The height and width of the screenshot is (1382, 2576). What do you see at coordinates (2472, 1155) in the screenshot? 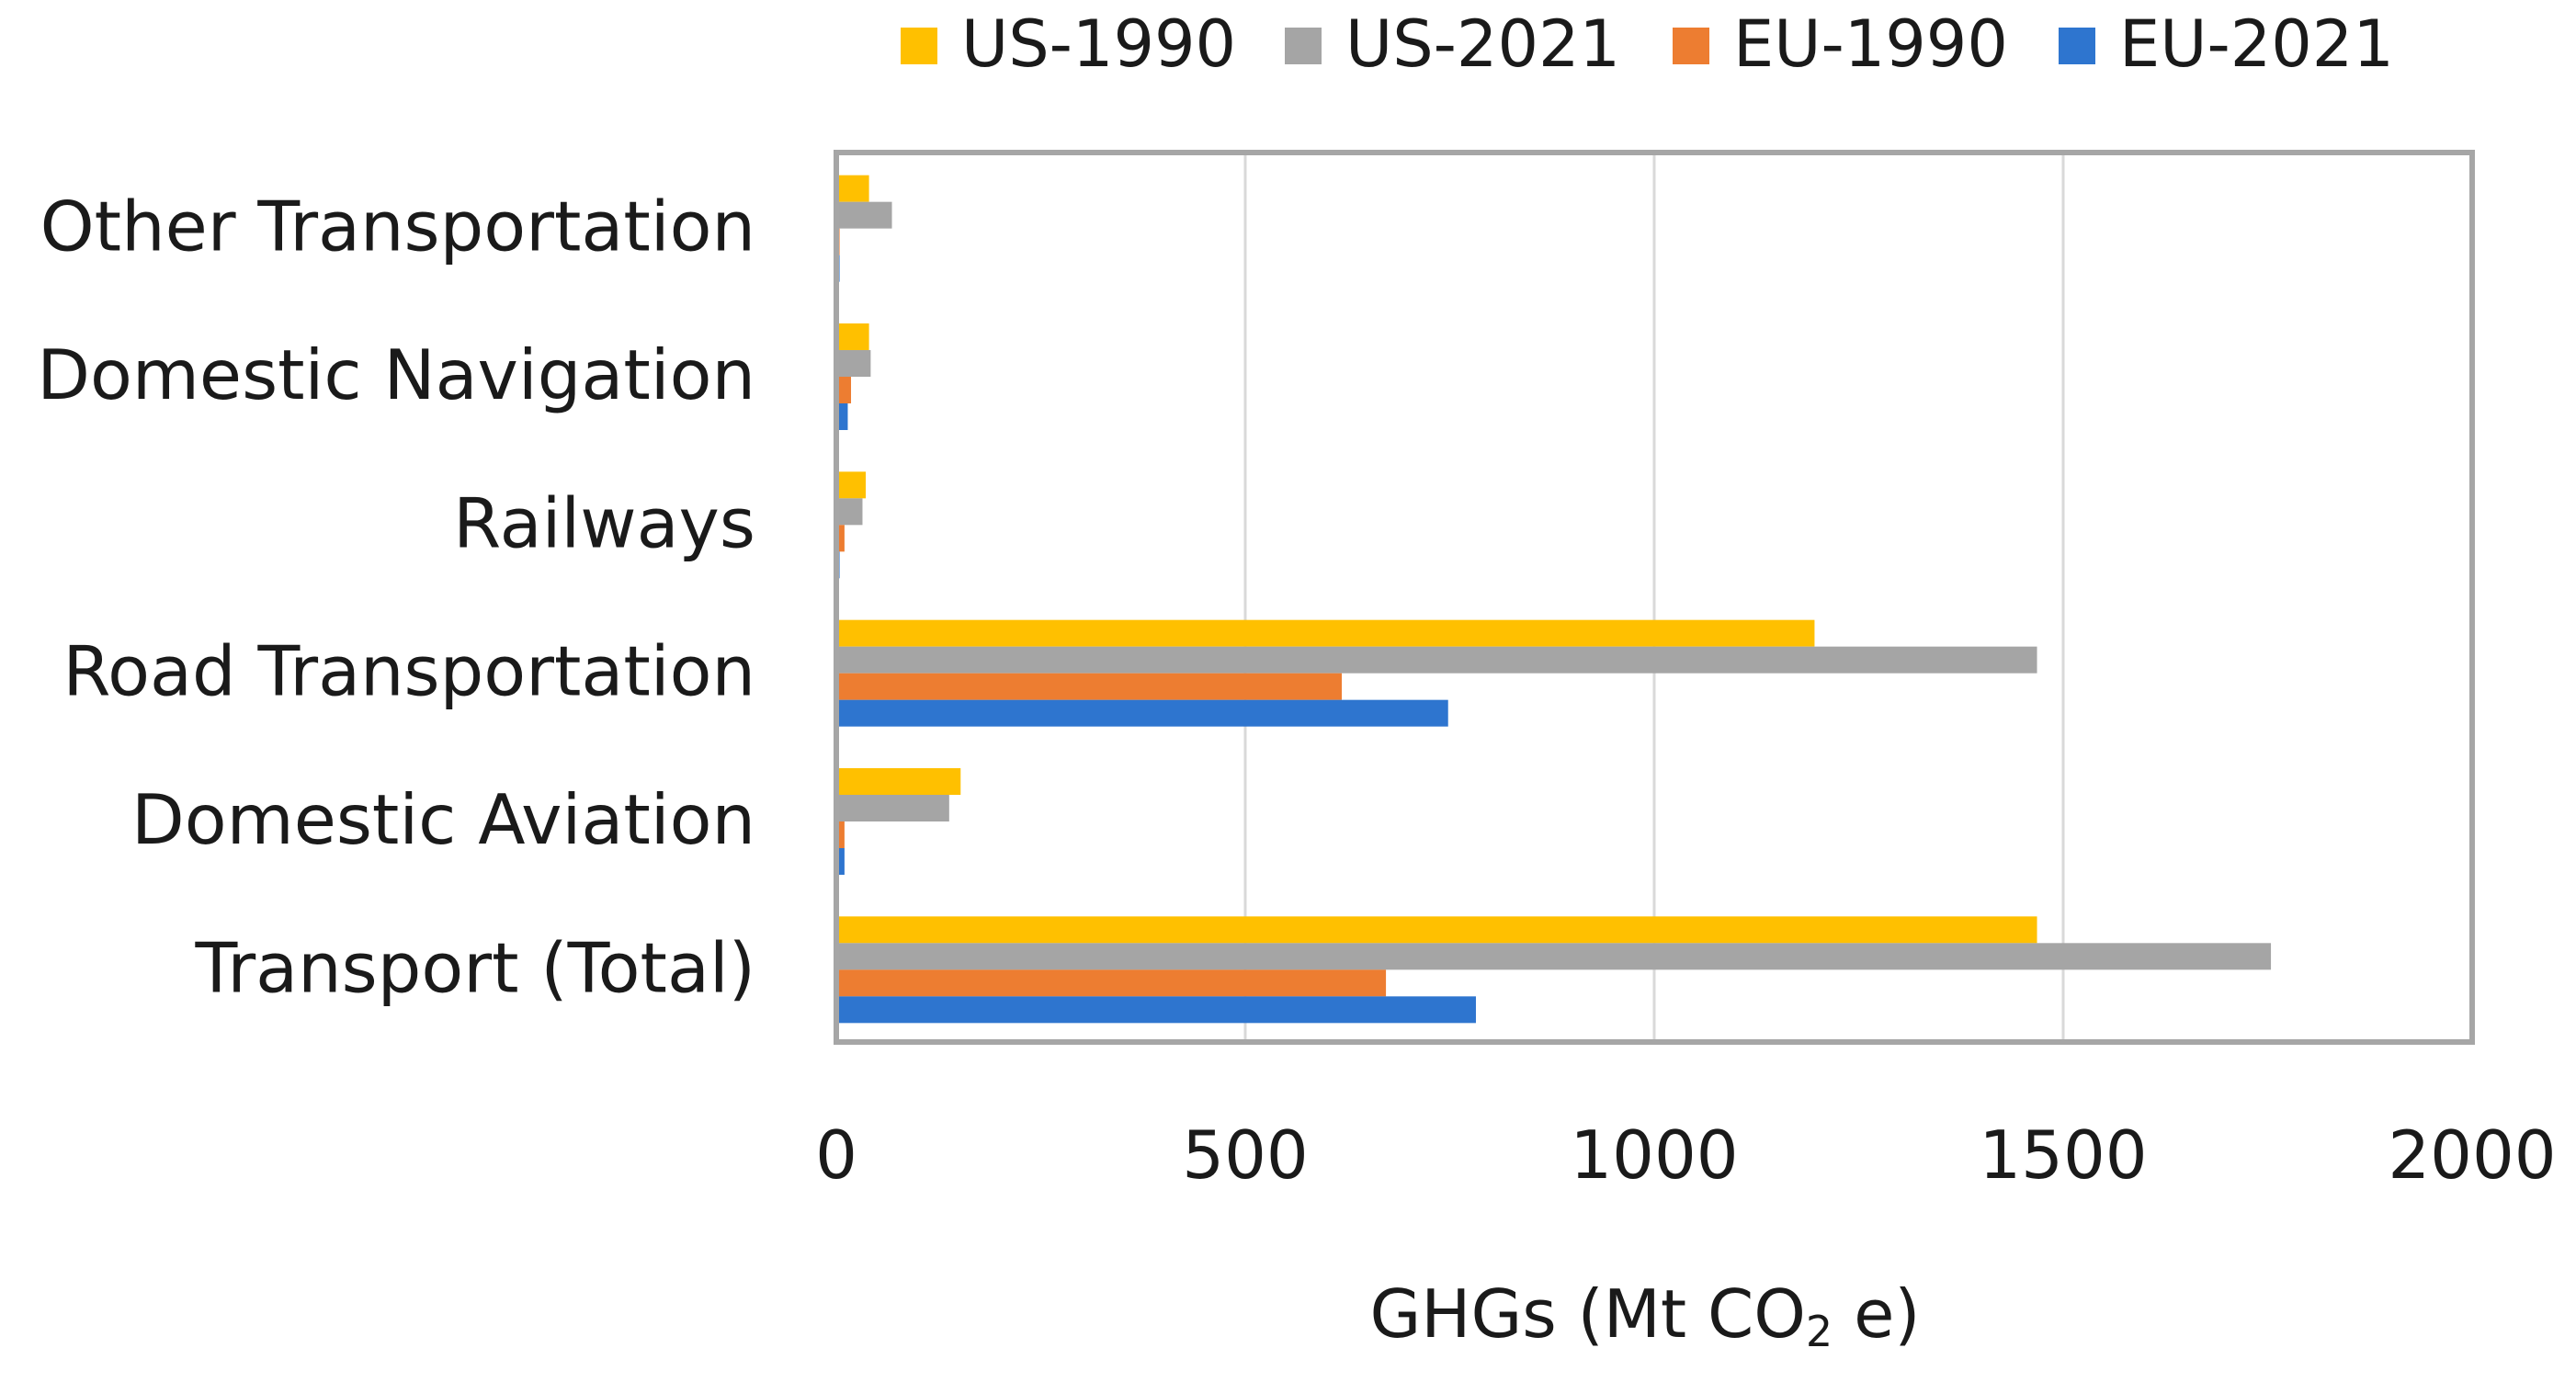
I see `x-tick-label-2000: 2000` at bounding box center [2472, 1155].